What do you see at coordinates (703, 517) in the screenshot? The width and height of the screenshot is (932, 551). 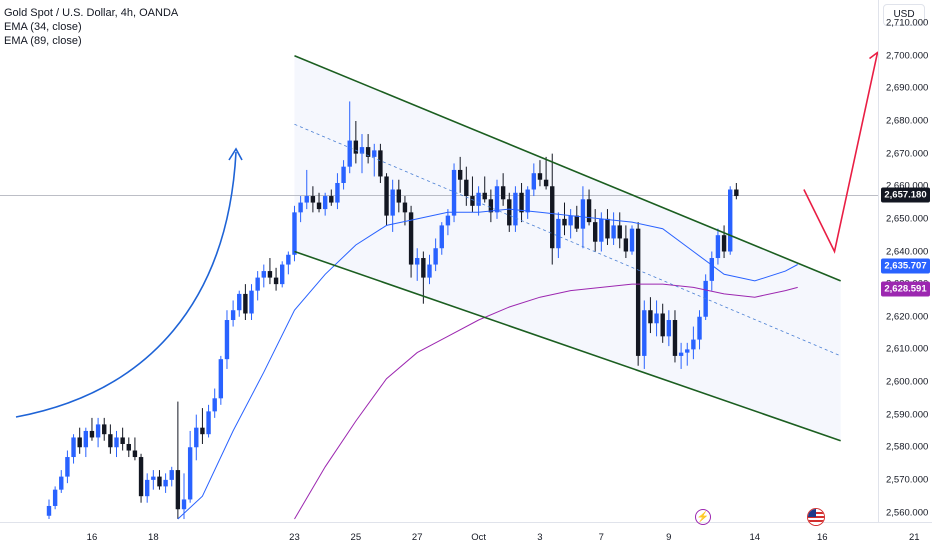 I see `lightning-icon: ⚡` at bounding box center [703, 517].